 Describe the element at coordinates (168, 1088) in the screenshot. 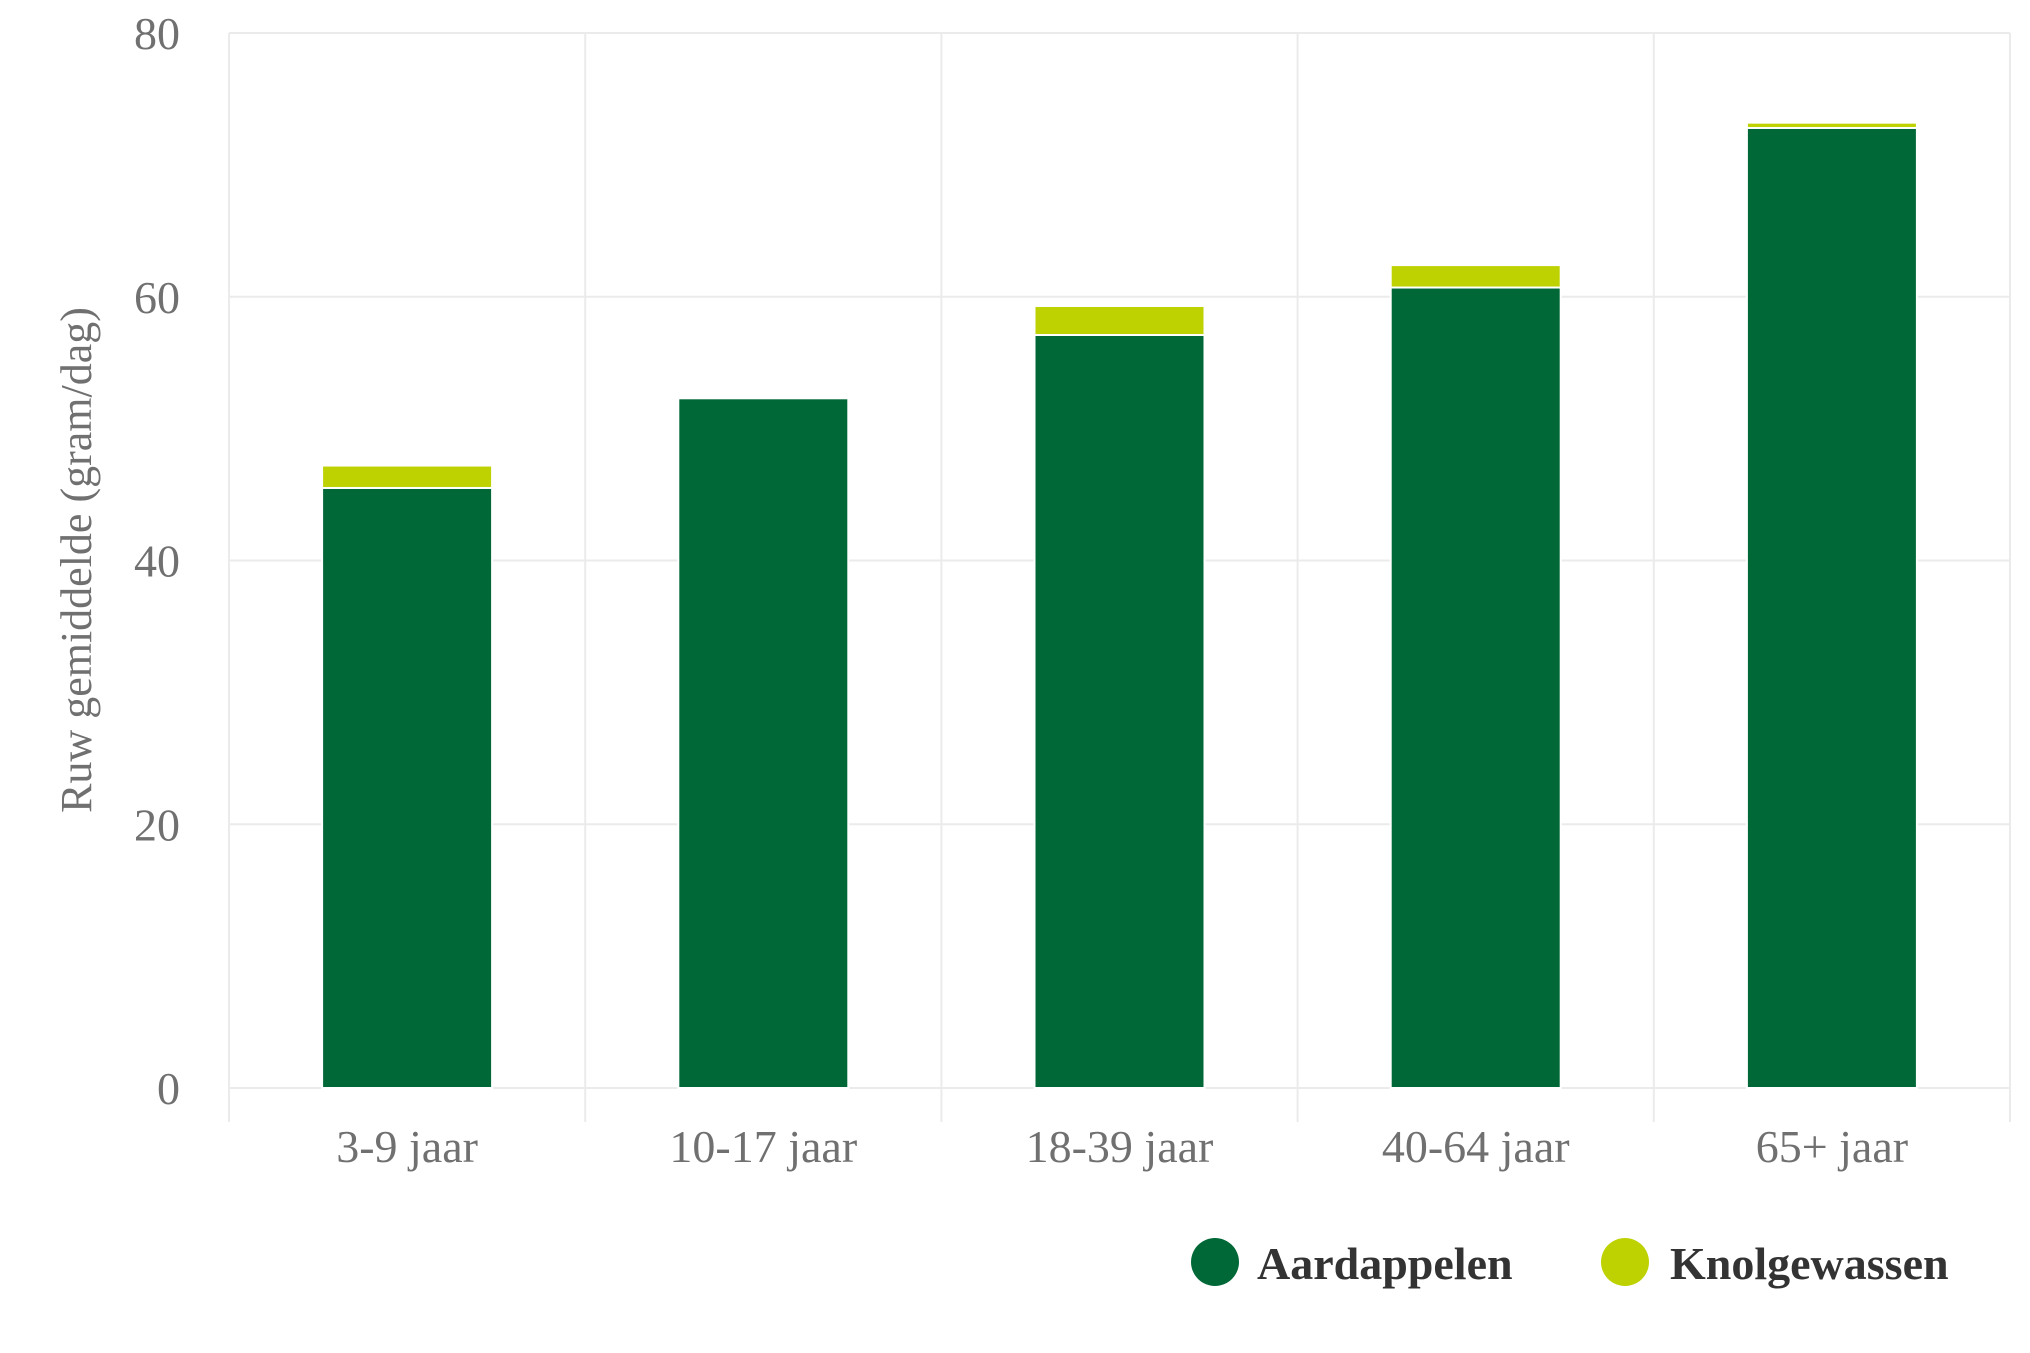

I see `y-tick-label: 0` at that location.